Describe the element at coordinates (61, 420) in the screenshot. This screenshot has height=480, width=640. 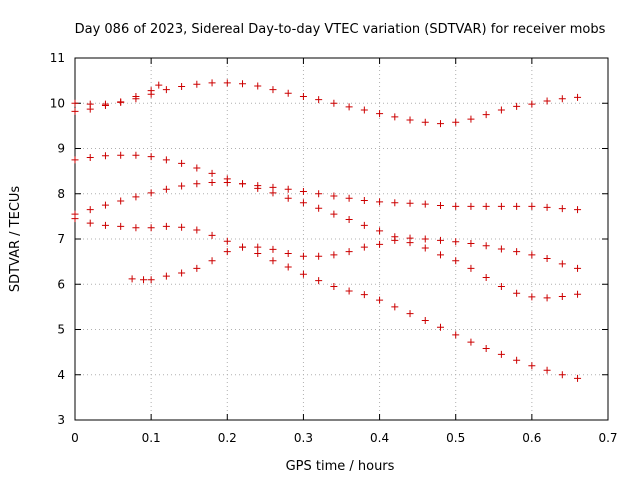
I see `y-tick-label: 3` at that location.